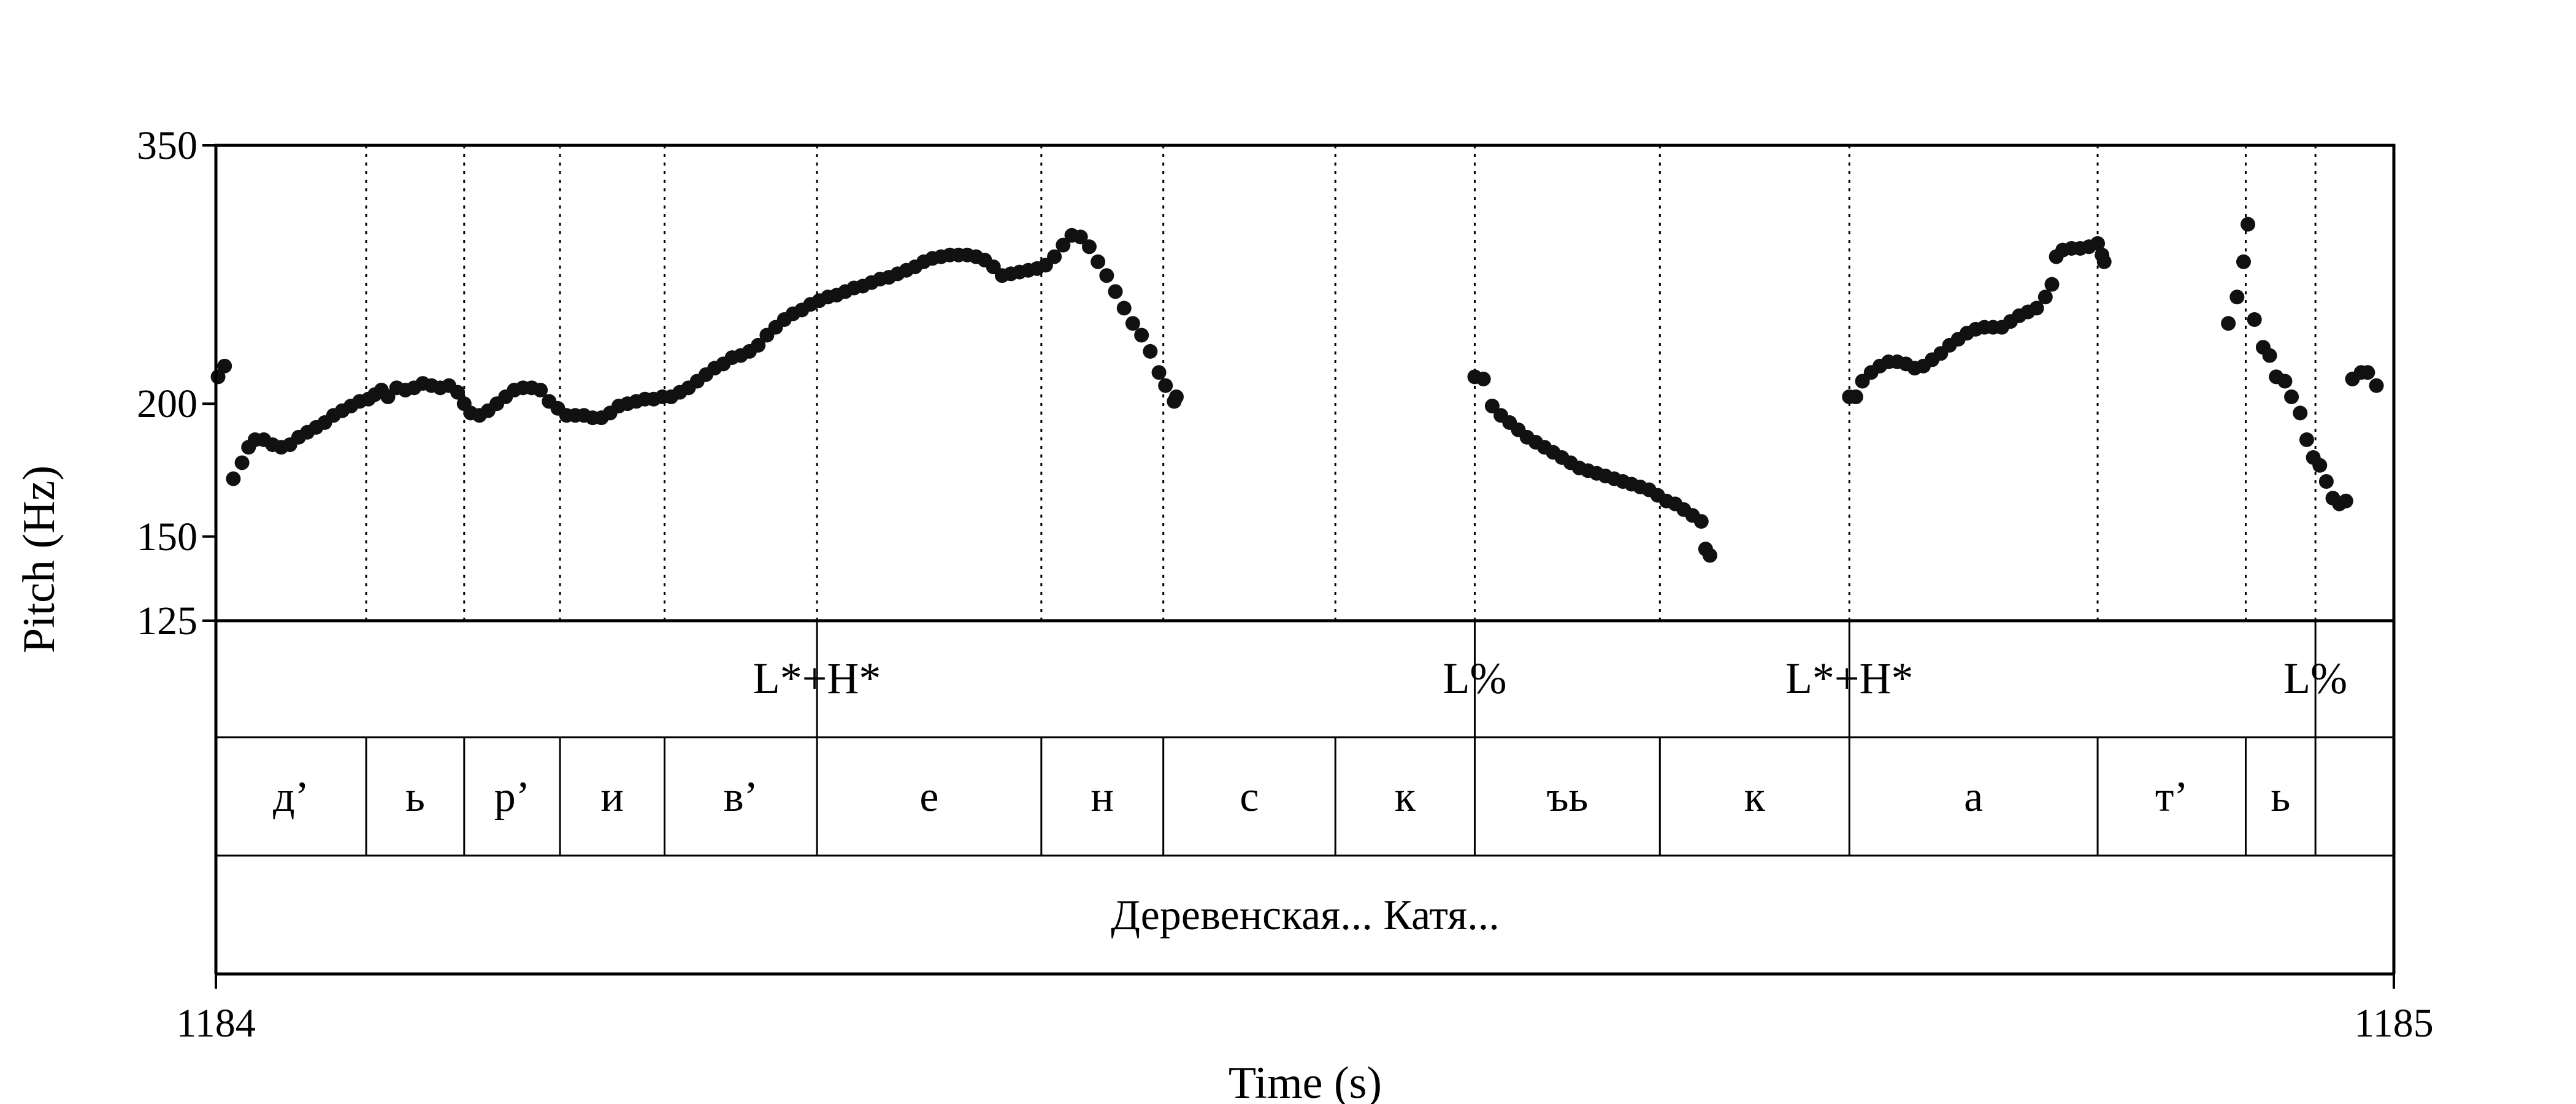 This screenshot has height=1104, width=2576. I want to click on segment-tier-frame, so click(1305, 796).